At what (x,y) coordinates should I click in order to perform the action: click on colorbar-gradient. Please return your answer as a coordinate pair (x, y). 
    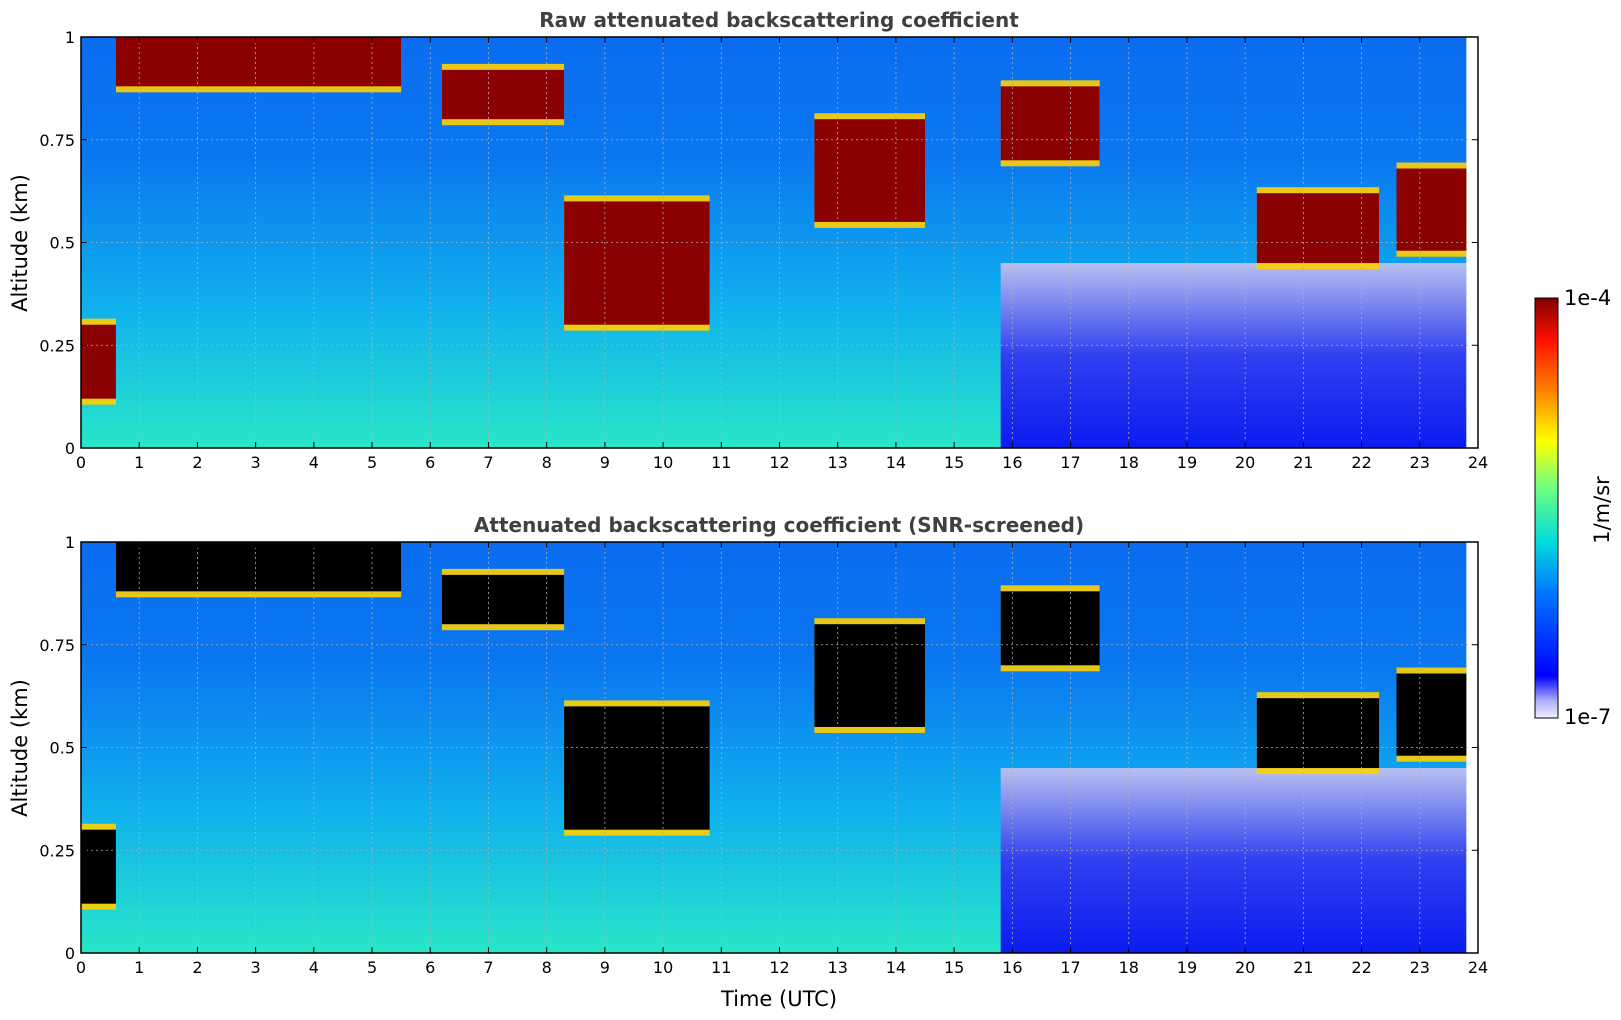
    Looking at the image, I should click on (1546, 508).